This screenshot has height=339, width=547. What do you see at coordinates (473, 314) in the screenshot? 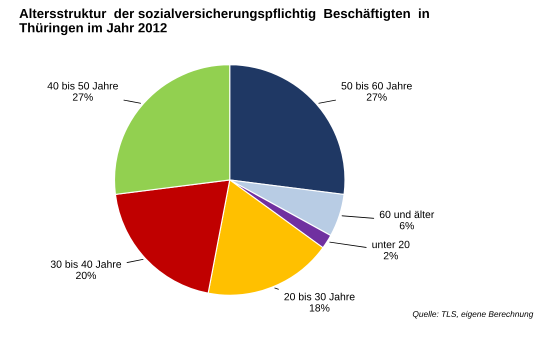
I see `source-note: Quelle: TLS, eigene Berechnung` at bounding box center [473, 314].